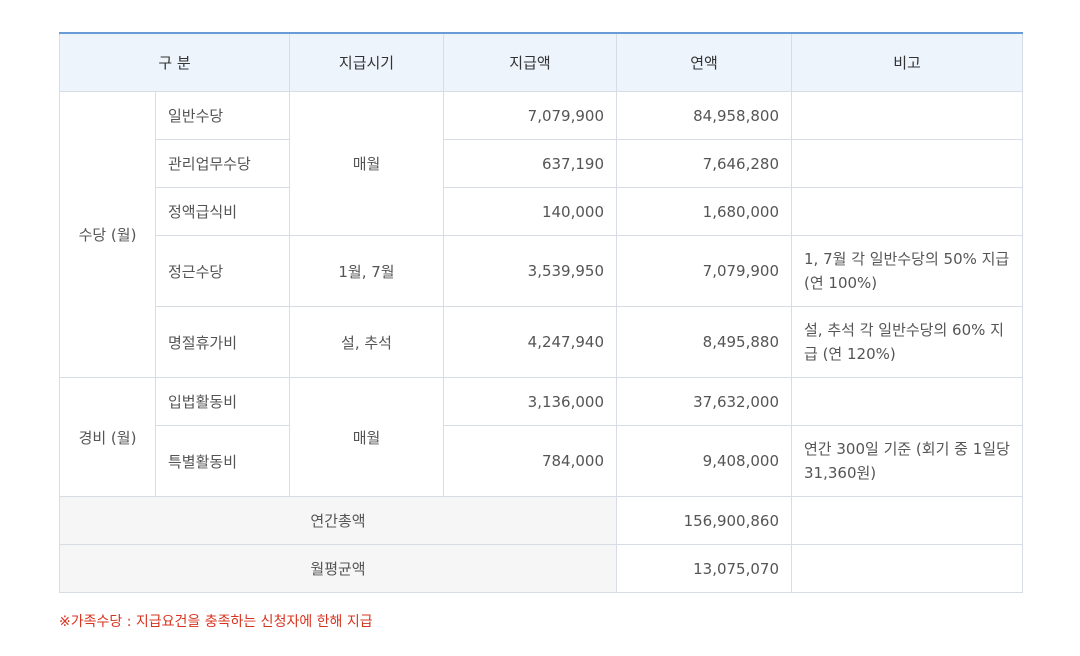  What do you see at coordinates (530, 271) in the screenshot?
I see `amount-cell: 3,539,950` at bounding box center [530, 271].